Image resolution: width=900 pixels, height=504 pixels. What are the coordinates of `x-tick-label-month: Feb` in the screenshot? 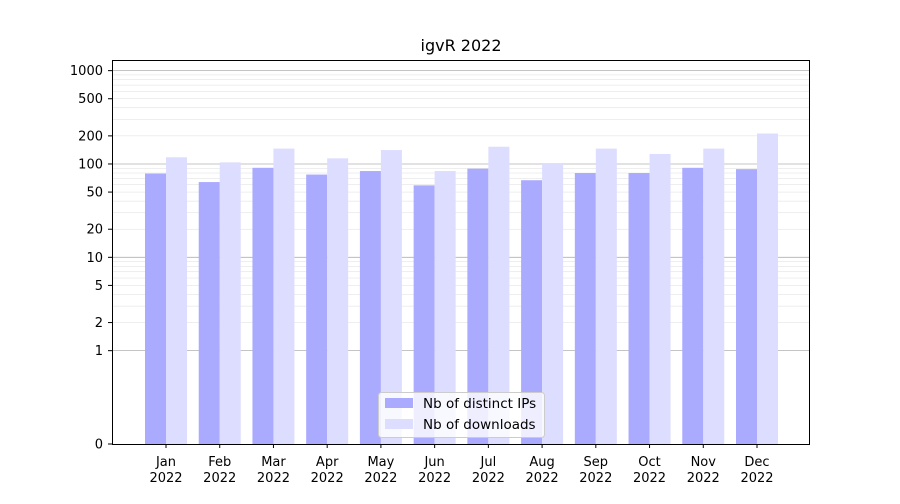 It's located at (219, 462).